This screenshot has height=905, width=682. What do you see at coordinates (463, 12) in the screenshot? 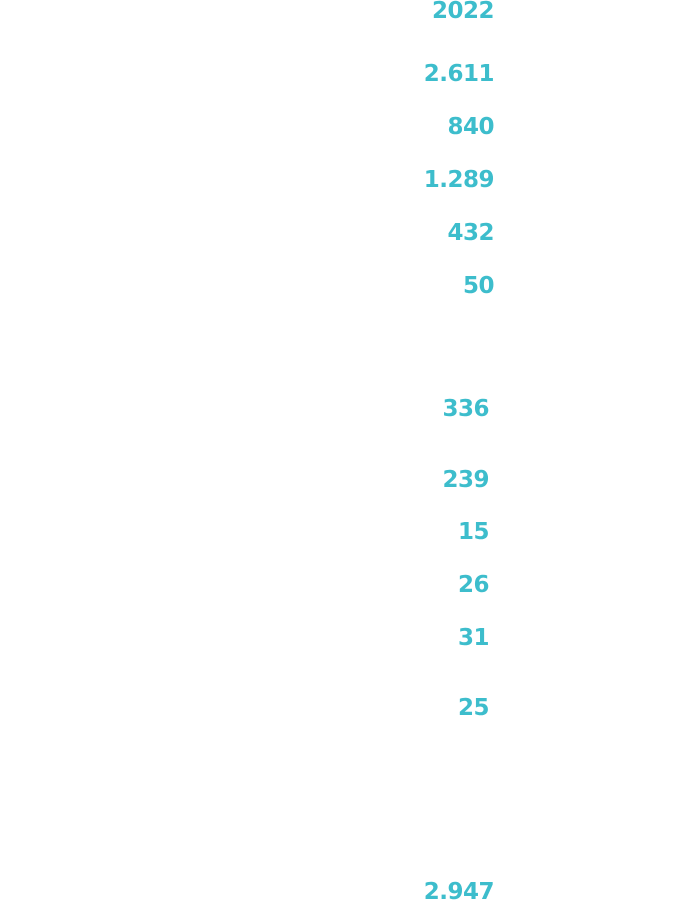
I see `year-header: 2022` at bounding box center [463, 12].